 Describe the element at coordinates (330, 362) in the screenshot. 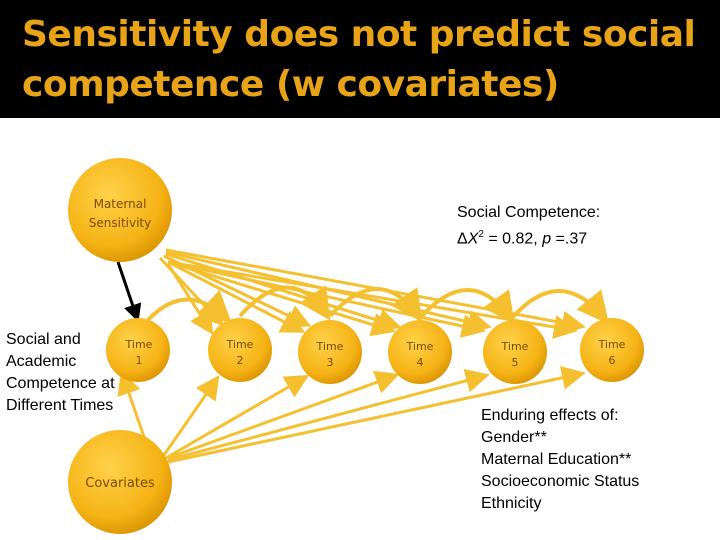

I see `node-time-3-line2: 3` at that location.